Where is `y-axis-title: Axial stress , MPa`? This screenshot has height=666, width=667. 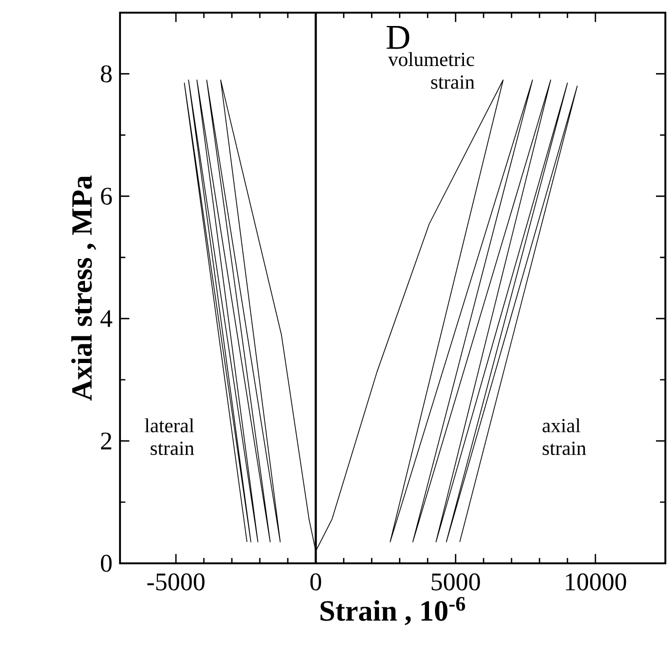
y-axis-title: Axial stress , MPa is located at coordinates (83, 288).